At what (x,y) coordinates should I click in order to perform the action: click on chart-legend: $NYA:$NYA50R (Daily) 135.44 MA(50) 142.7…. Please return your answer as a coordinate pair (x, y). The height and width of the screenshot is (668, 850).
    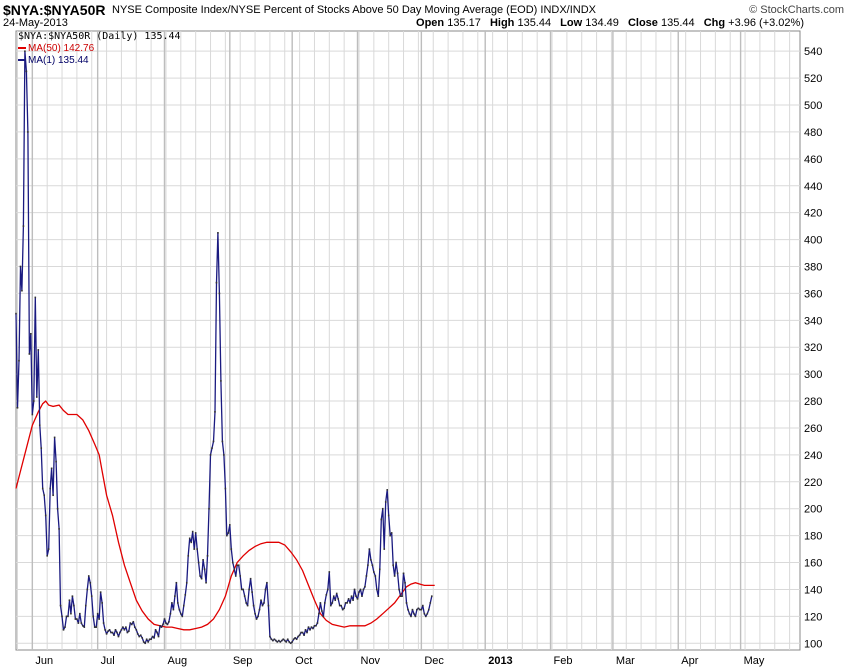
    Looking at the image, I should click on (99, 49).